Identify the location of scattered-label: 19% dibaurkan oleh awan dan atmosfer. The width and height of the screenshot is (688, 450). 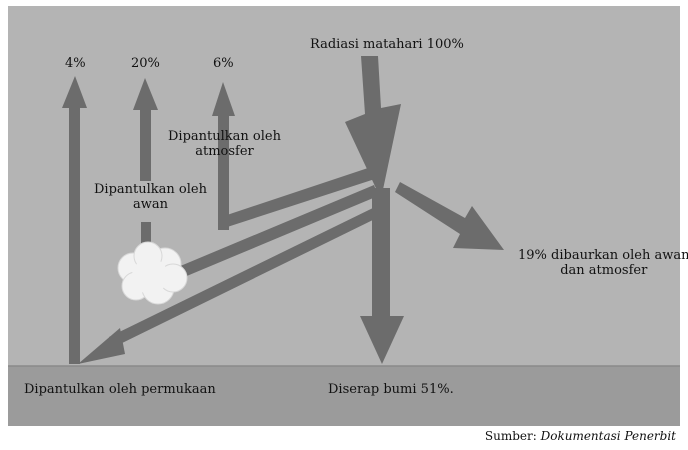
(603, 263).